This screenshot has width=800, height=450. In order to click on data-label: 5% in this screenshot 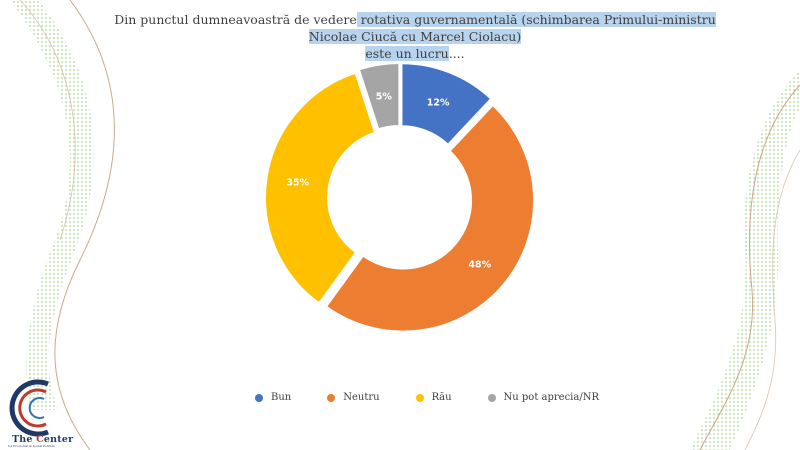, I will do `click(384, 96)`.